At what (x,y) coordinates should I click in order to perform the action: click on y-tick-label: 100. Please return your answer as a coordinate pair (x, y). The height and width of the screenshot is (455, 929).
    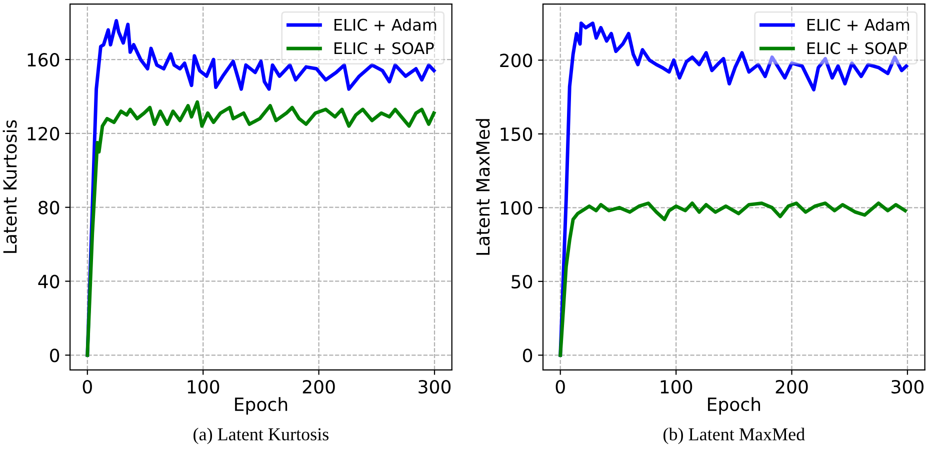
    Looking at the image, I should click on (516, 208).